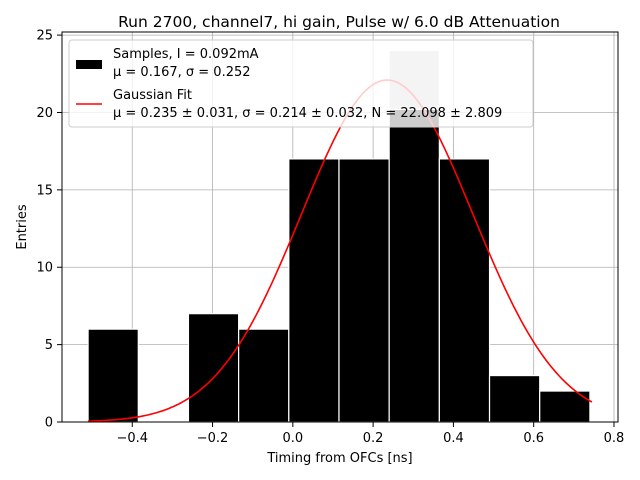 The image size is (640, 480). I want to click on legend-box, so click(301, 83).